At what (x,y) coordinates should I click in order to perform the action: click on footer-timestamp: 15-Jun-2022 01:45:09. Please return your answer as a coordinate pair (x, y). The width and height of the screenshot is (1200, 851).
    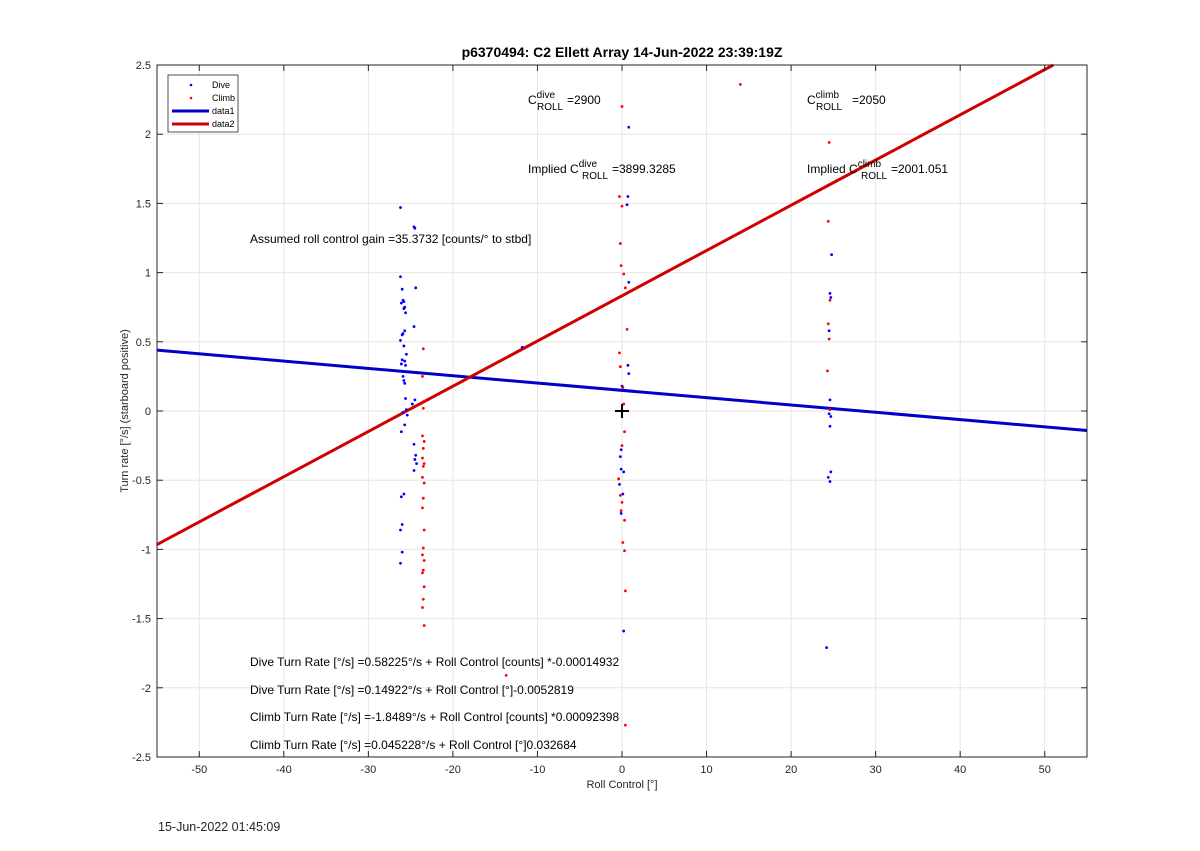
    Looking at the image, I should click on (219, 827).